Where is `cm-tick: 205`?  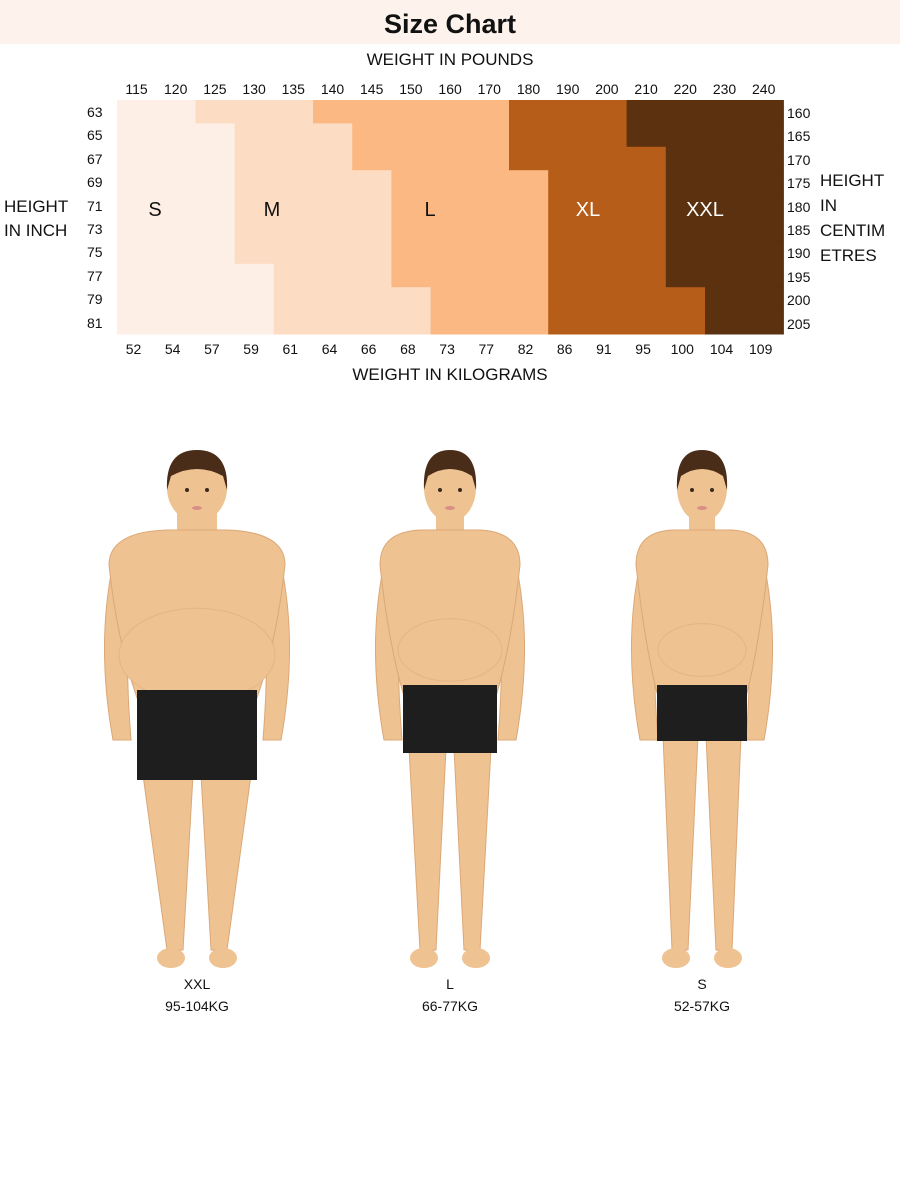
cm-tick: 205 is located at coordinates (799, 323).